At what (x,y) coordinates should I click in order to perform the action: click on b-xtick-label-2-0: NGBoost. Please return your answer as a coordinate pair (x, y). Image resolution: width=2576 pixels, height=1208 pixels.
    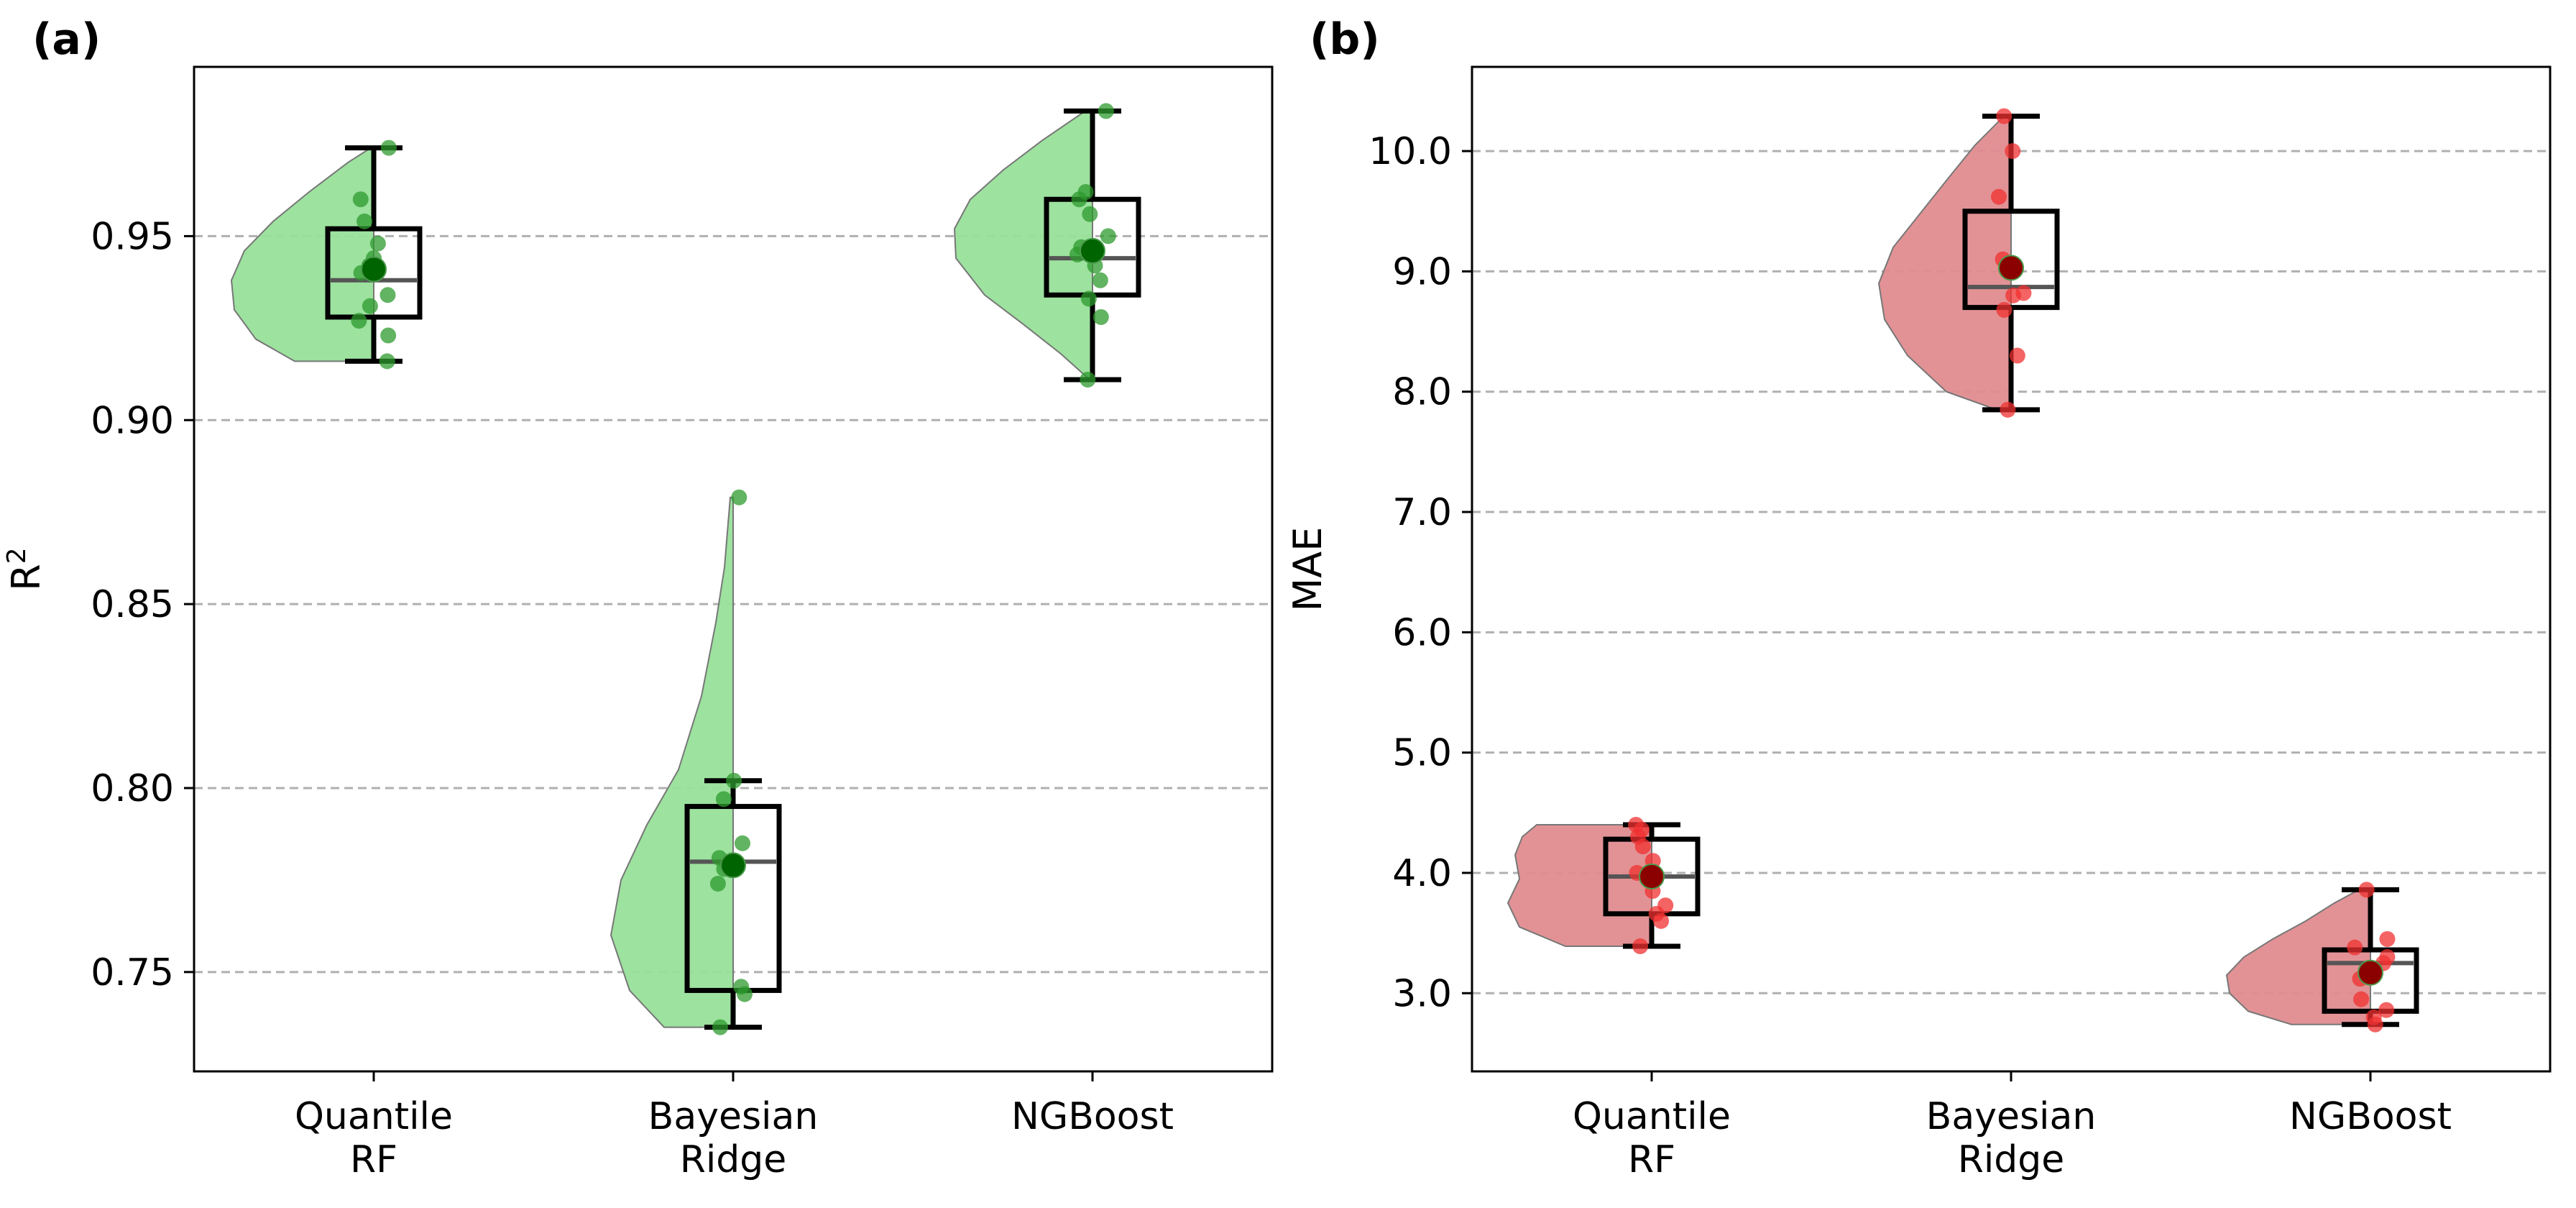
    Looking at the image, I should click on (2370, 1116).